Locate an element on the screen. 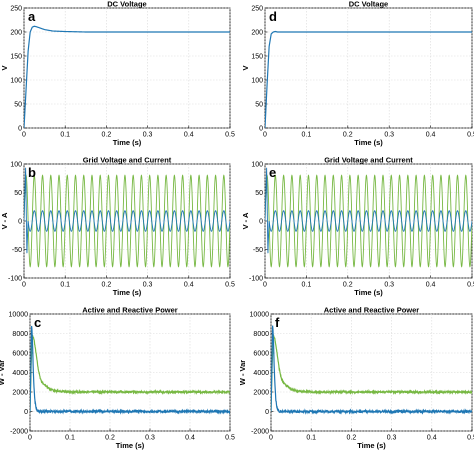 The width and height of the screenshot is (474, 451). panel-letter: b is located at coordinates (32, 172).